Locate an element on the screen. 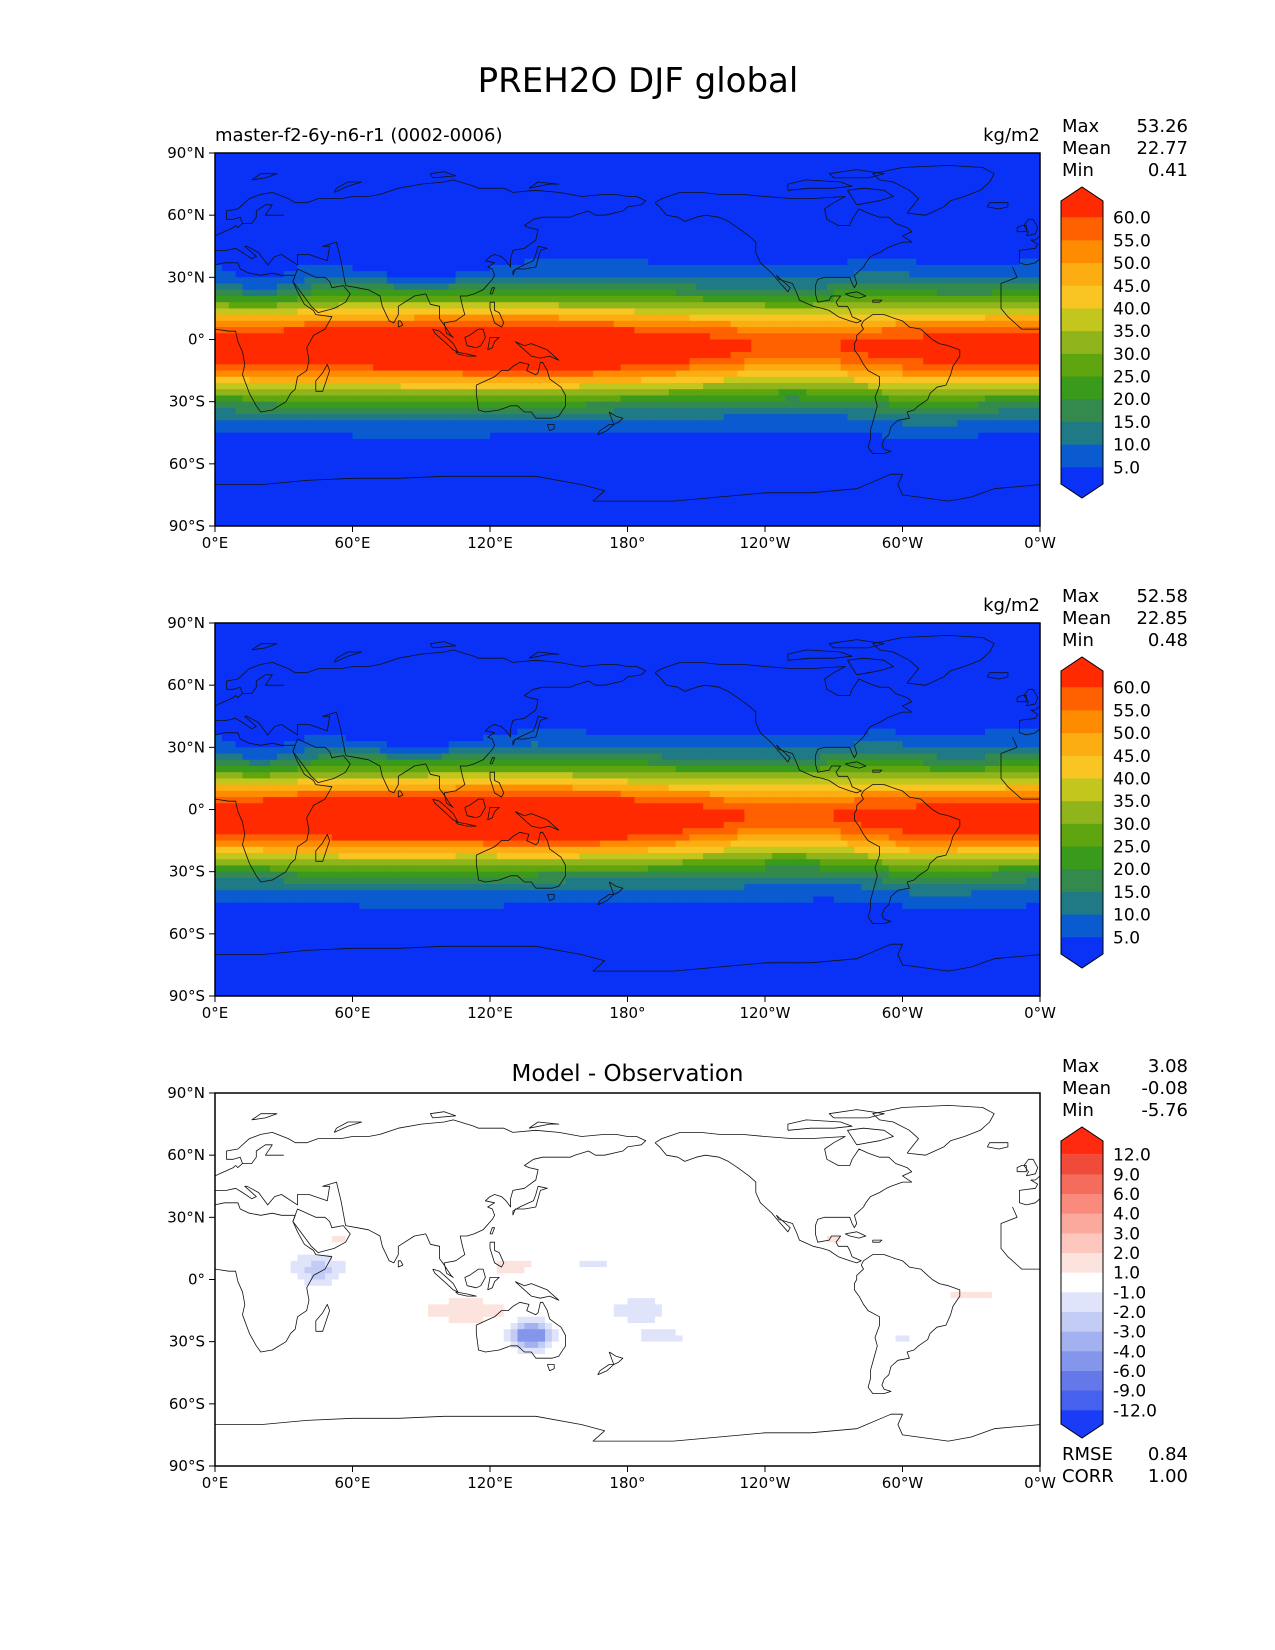  stat-label-rmse: RMSE is located at coordinates (1087, 1454).